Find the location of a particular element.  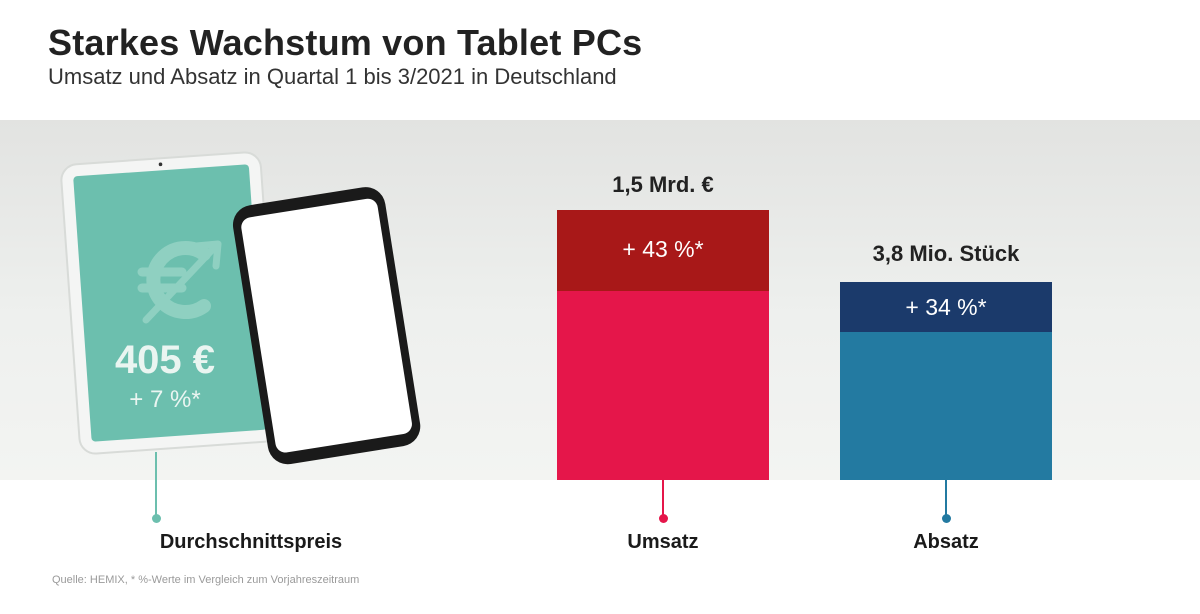

category-label-absatz: Absatz is located at coordinates (946, 542).